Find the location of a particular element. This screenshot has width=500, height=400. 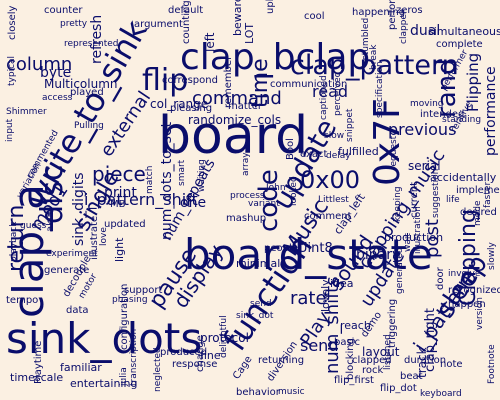

word-matter: cool is located at coordinates (314, 16).